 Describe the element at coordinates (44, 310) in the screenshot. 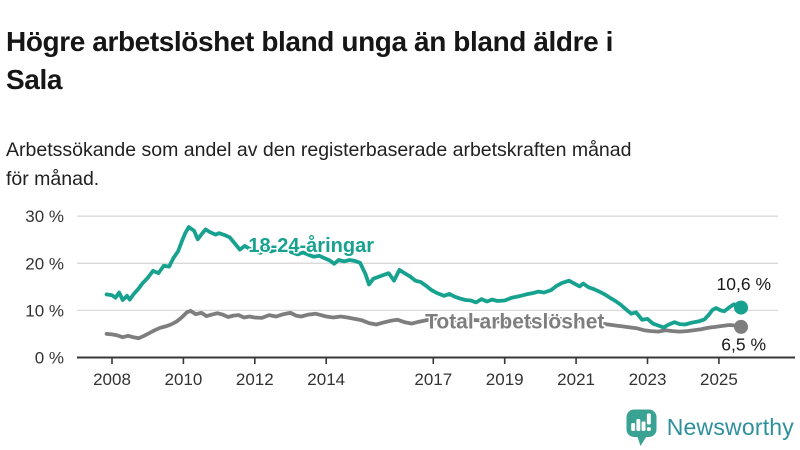

I see `y-tick-label-10: 10 %` at that location.